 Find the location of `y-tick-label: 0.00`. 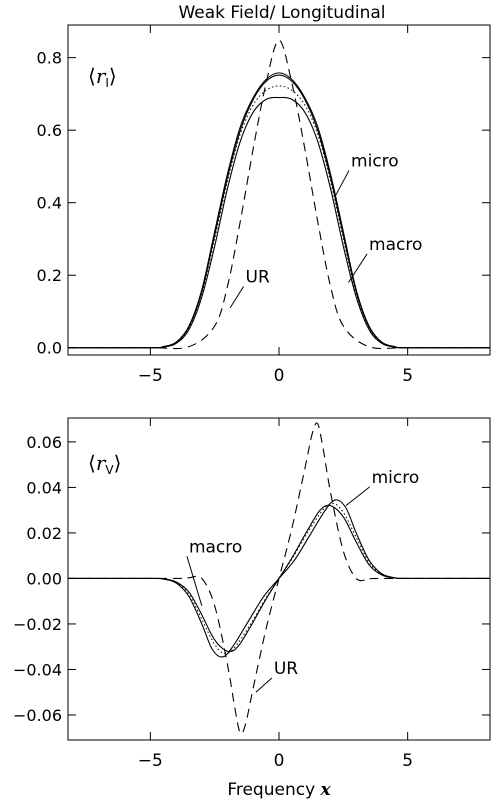

y-tick-label: 0.00 is located at coordinates (44, 578).